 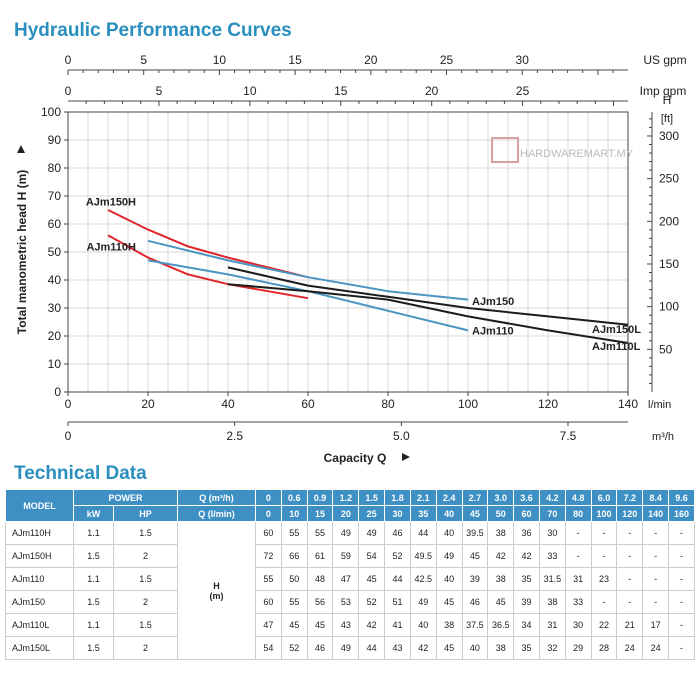 I want to click on chart-title: Hydraulic Performance Curves, so click(x=153, y=30).